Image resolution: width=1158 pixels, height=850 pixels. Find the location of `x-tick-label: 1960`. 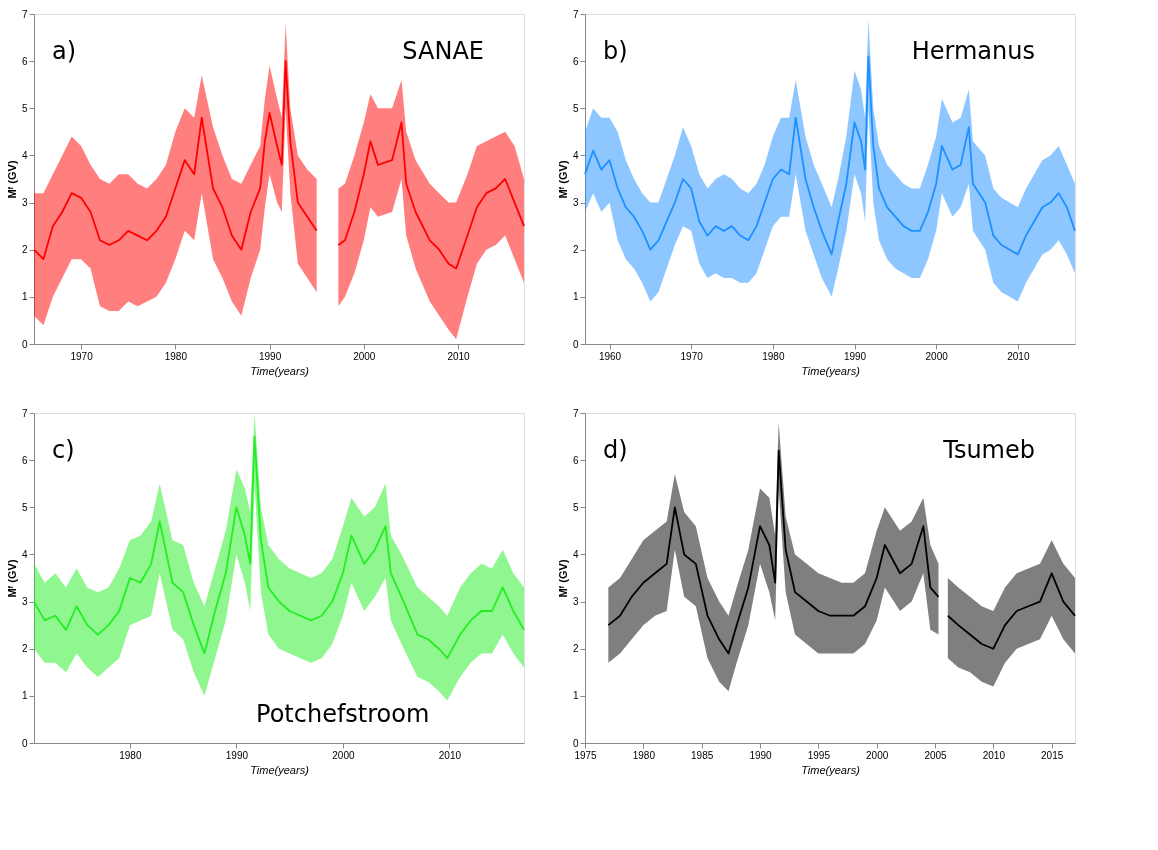

x-tick-label: 1960 is located at coordinates (610, 356).